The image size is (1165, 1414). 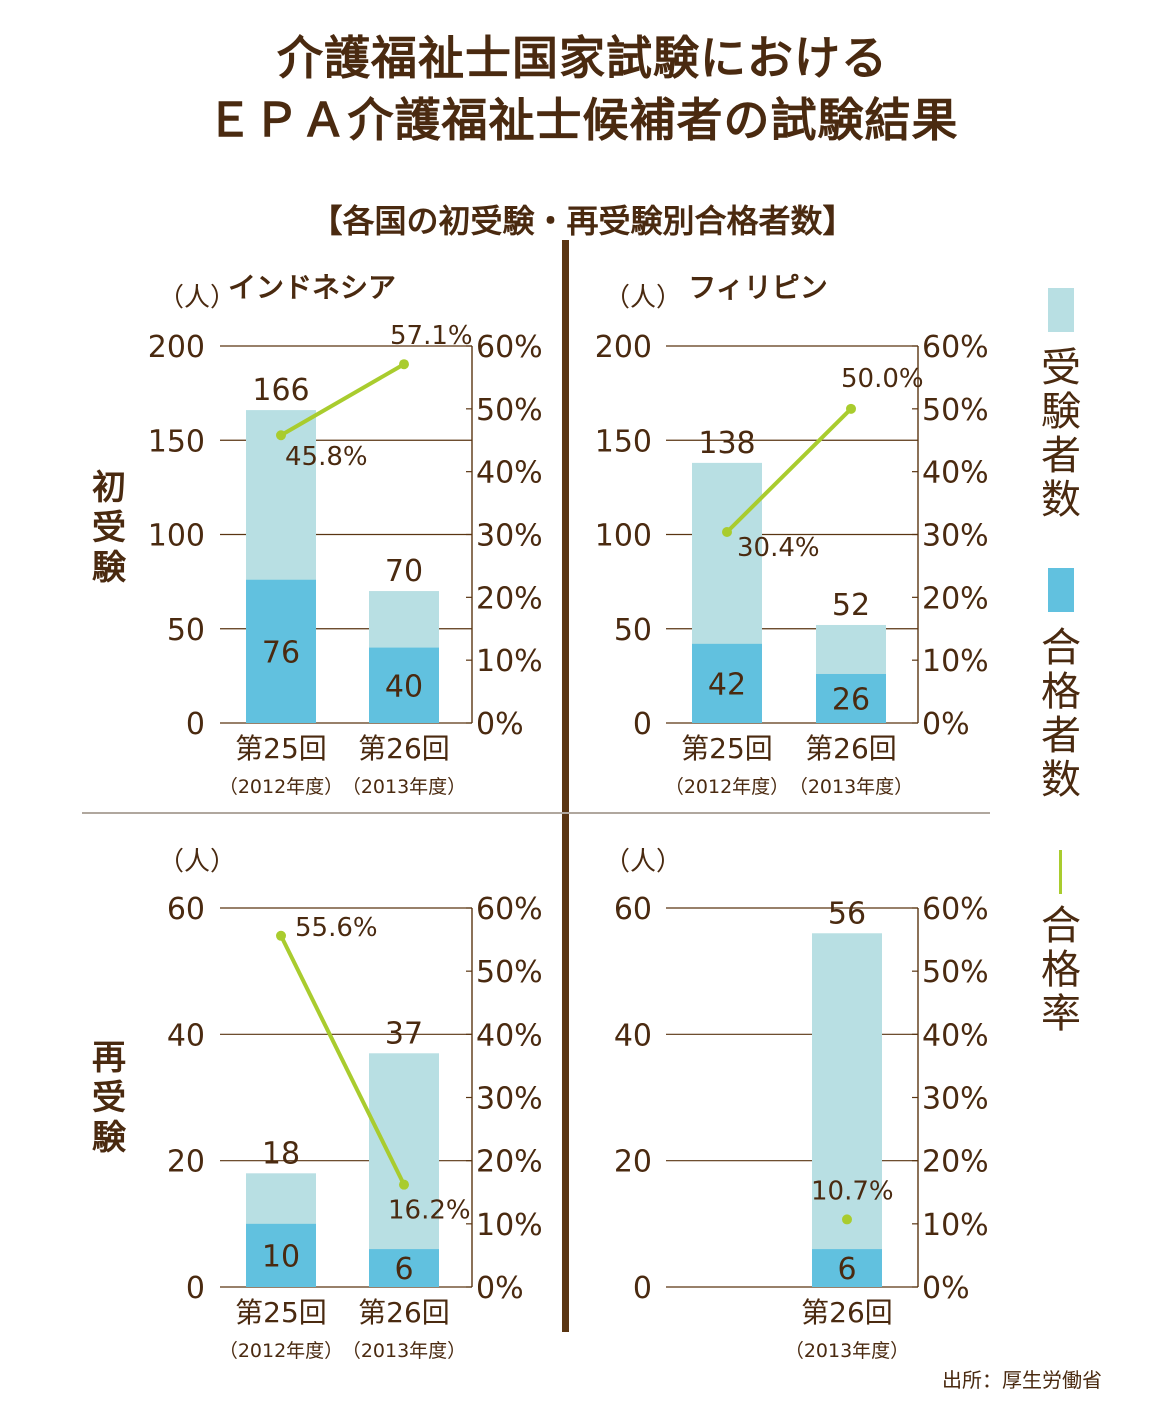 I want to click on horizontal-divider, so click(x=536, y=813).